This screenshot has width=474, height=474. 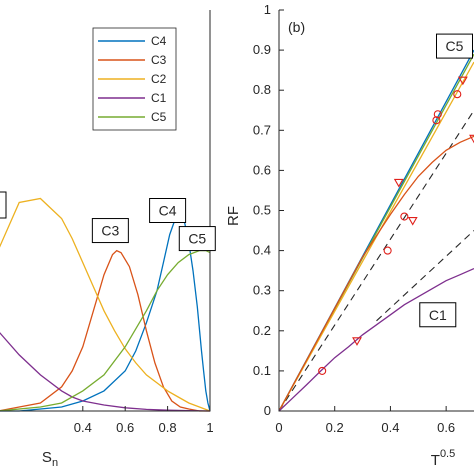 What do you see at coordinates (278, 427) in the screenshot?
I see `b-xtick-label: 0` at bounding box center [278, 427].